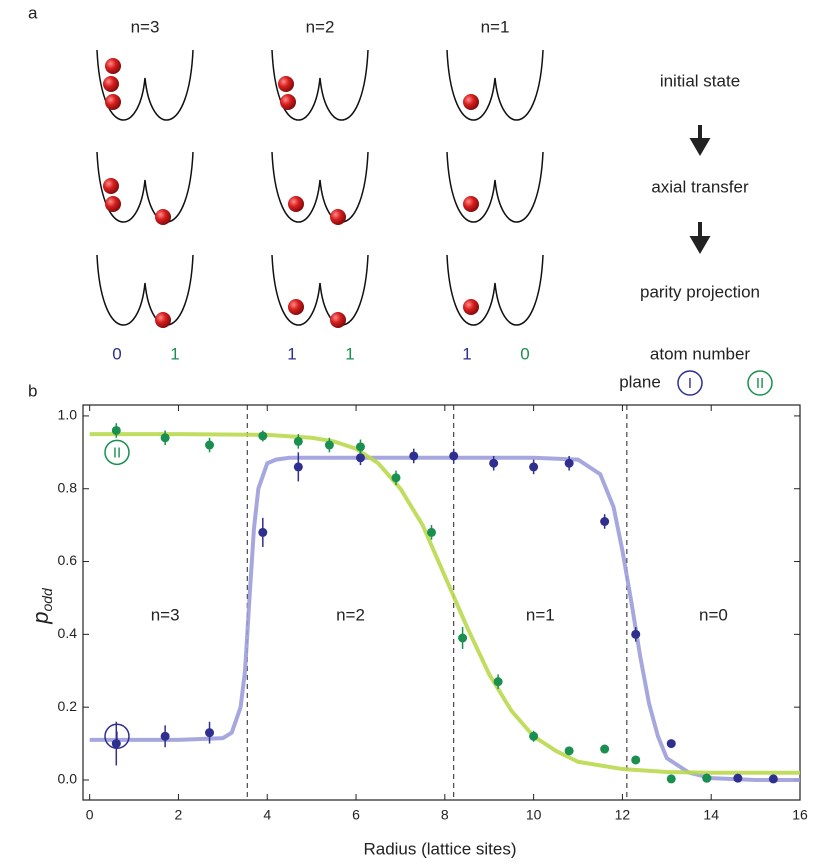 The height and width of the screenshot is (868, 814). I want to click on x-tick-label: 4, so click(267, 815).